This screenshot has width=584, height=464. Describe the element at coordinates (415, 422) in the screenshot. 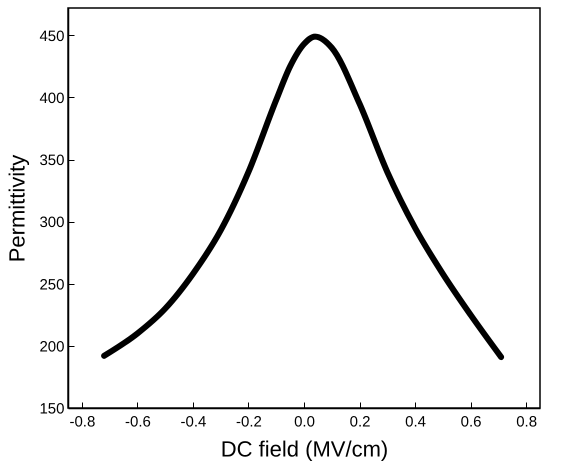

I see `x-tick-label: 0.4` at that location.